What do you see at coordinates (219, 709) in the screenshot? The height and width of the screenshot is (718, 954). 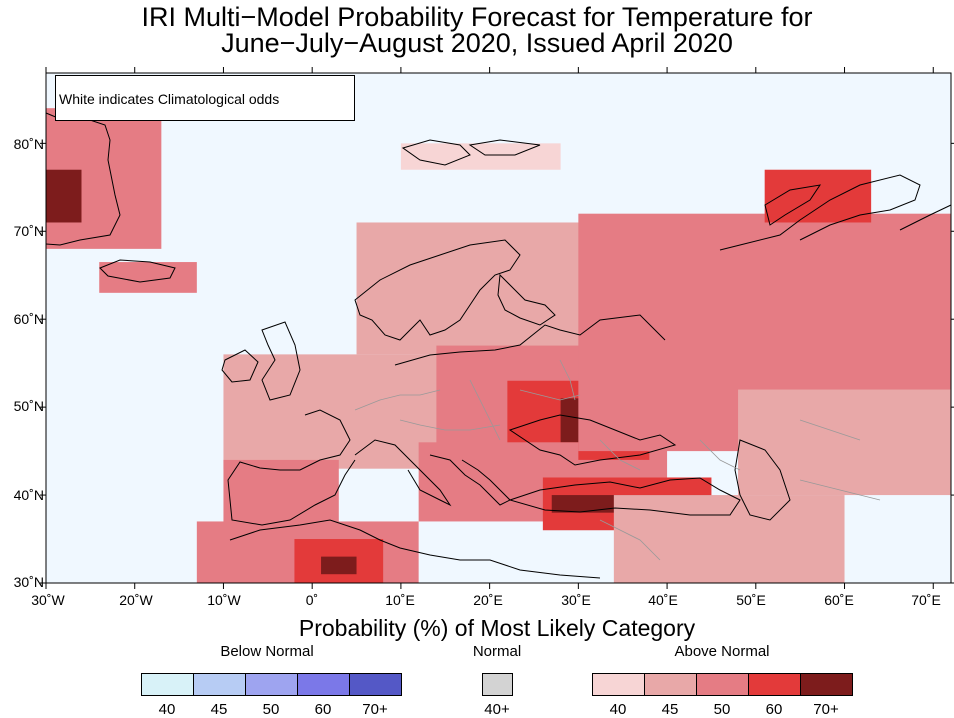 I see `below-normal-tick-label: 45` at bounding box center [219, 709].